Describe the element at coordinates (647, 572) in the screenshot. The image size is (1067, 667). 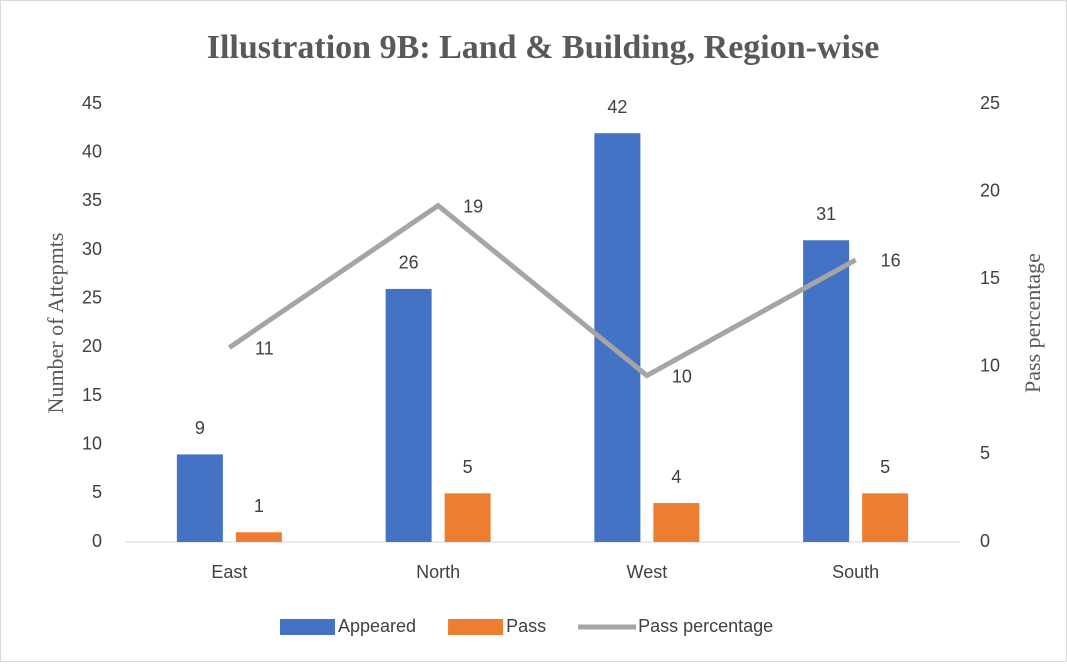
I see `x-tick-label: West` at that location.